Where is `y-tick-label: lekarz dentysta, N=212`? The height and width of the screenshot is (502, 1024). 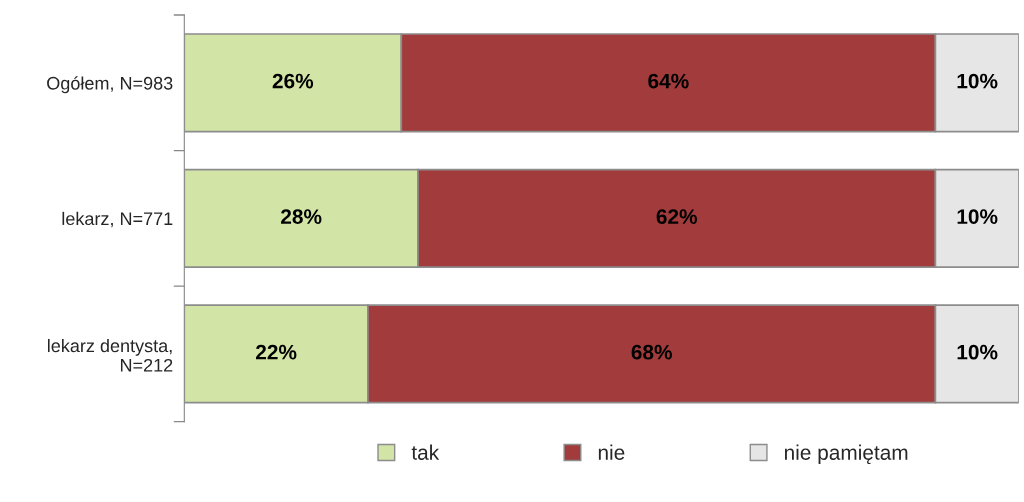 y-tick-label: lekarz dentysta, N=212 is located at coordinates (110, 355).